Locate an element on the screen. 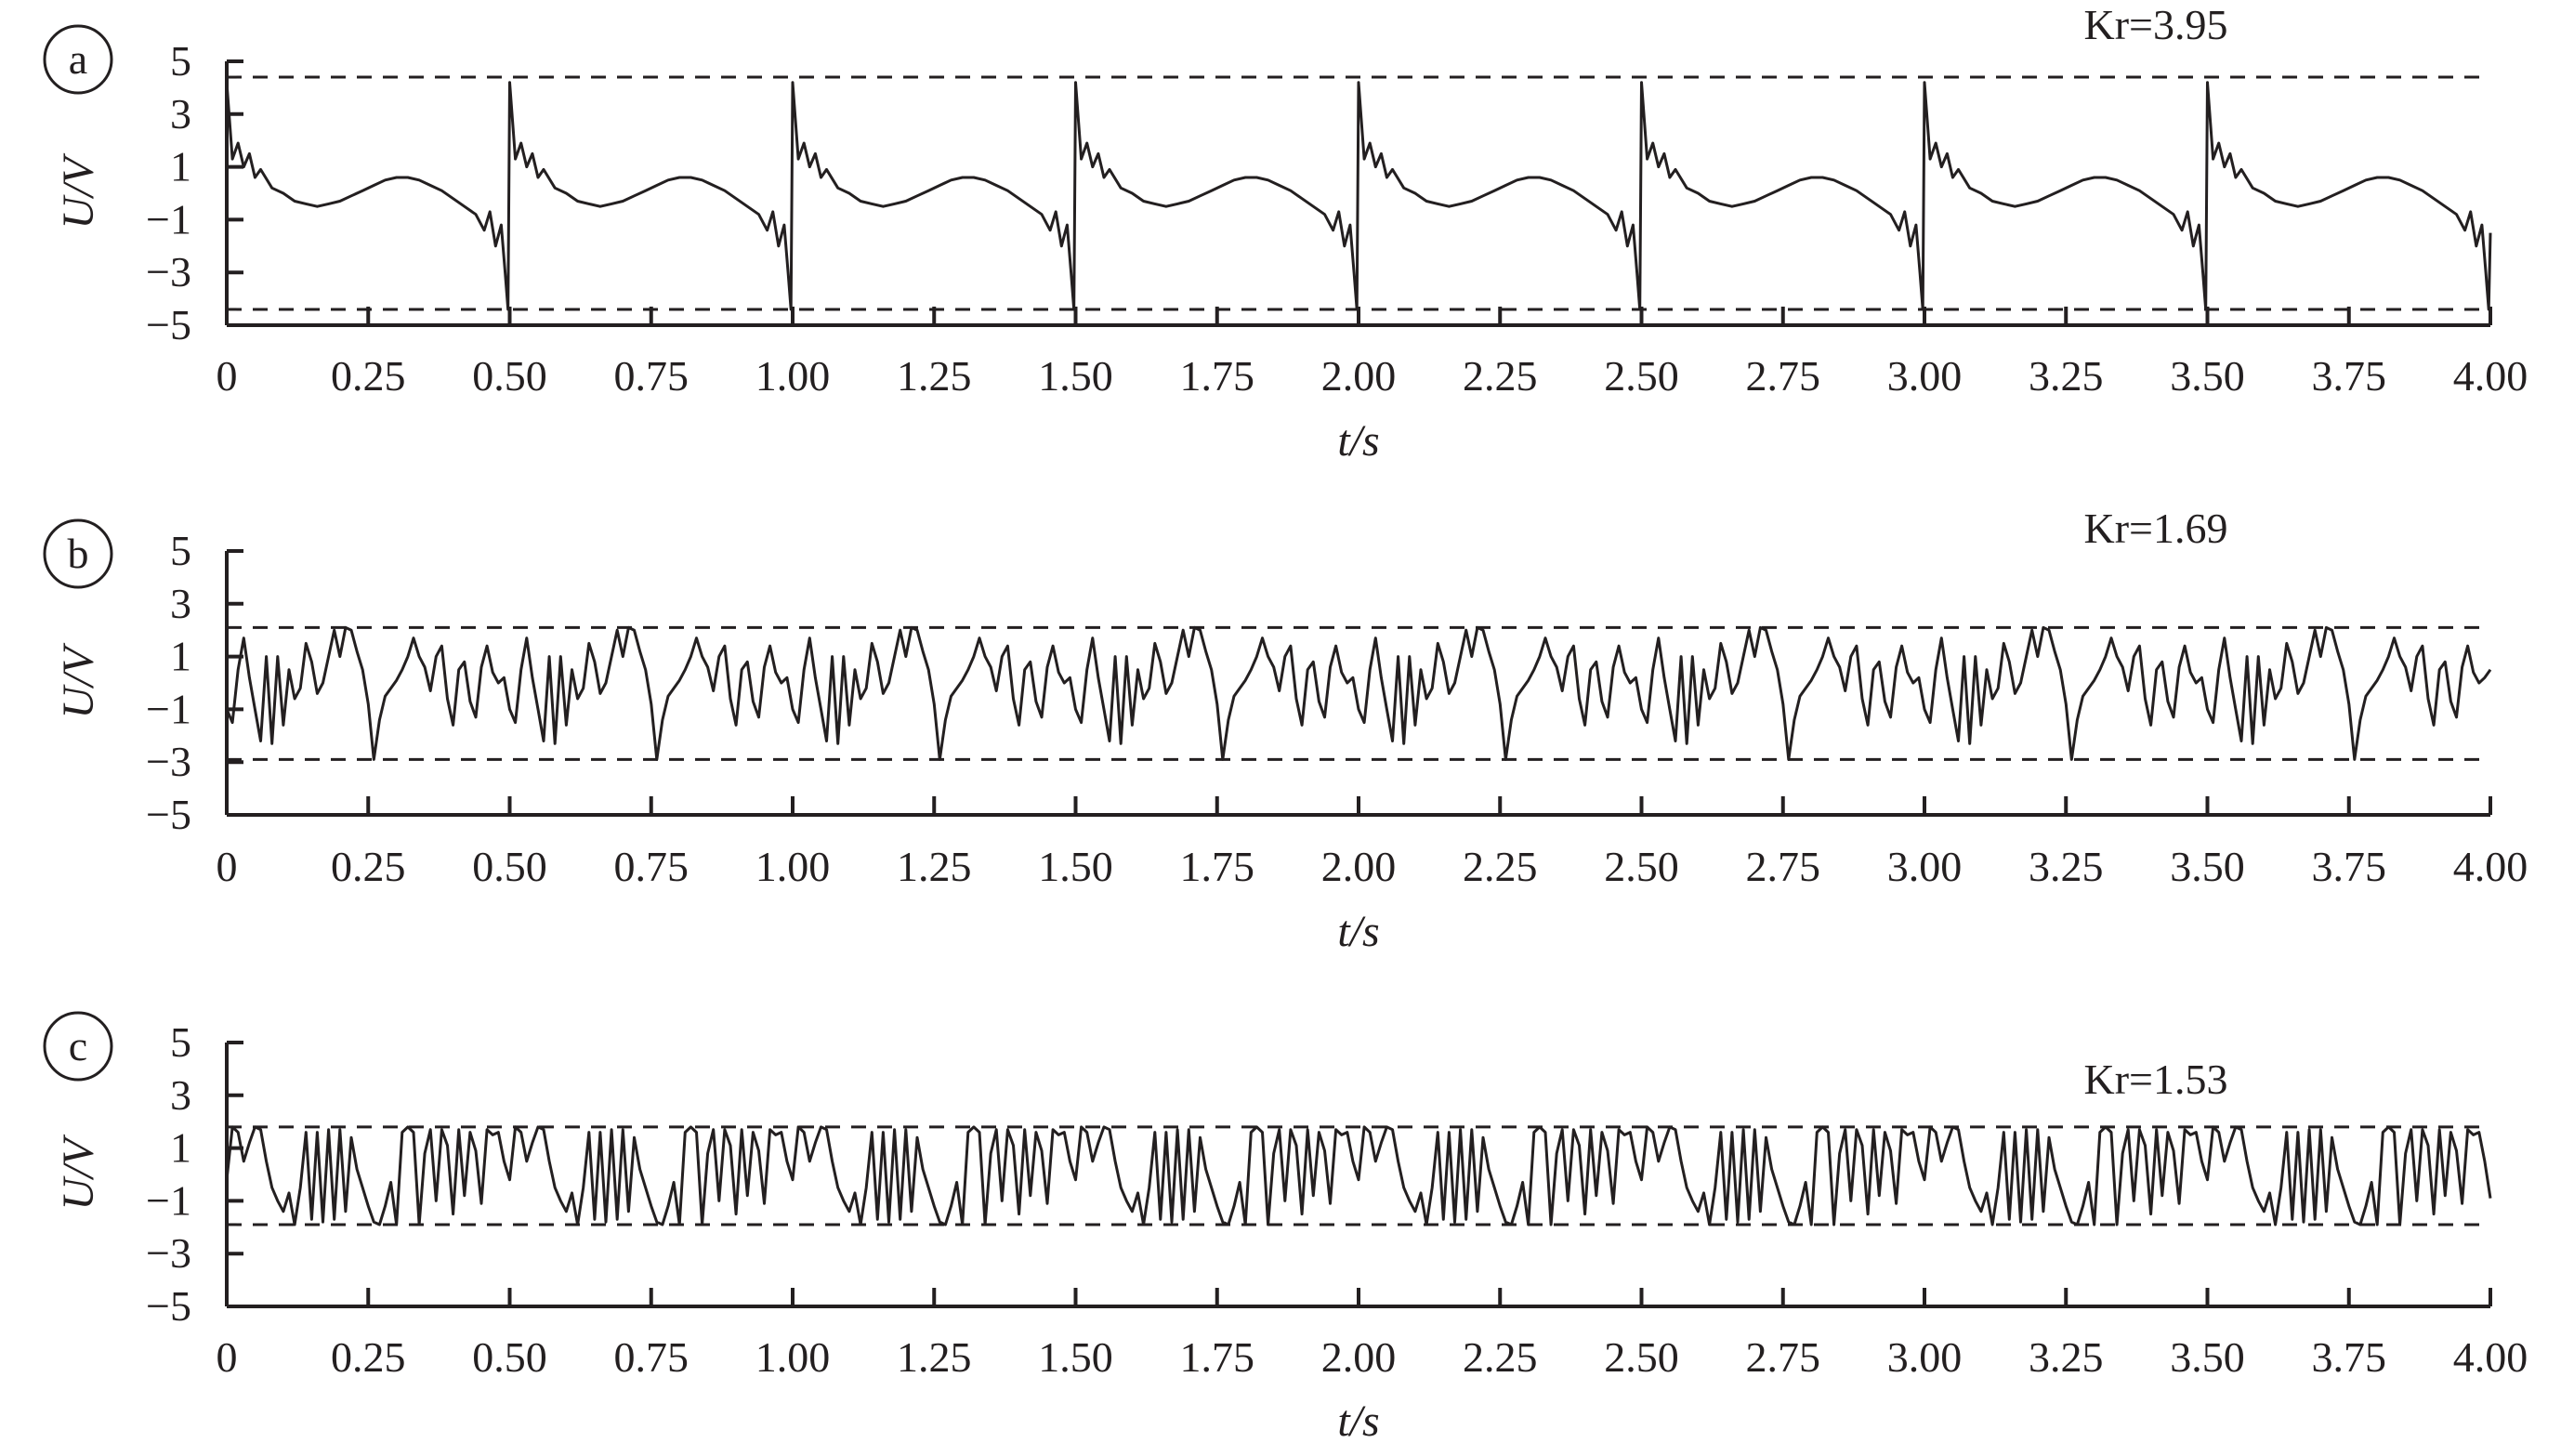  panel-letter: b is located at coordinates (78, 553).